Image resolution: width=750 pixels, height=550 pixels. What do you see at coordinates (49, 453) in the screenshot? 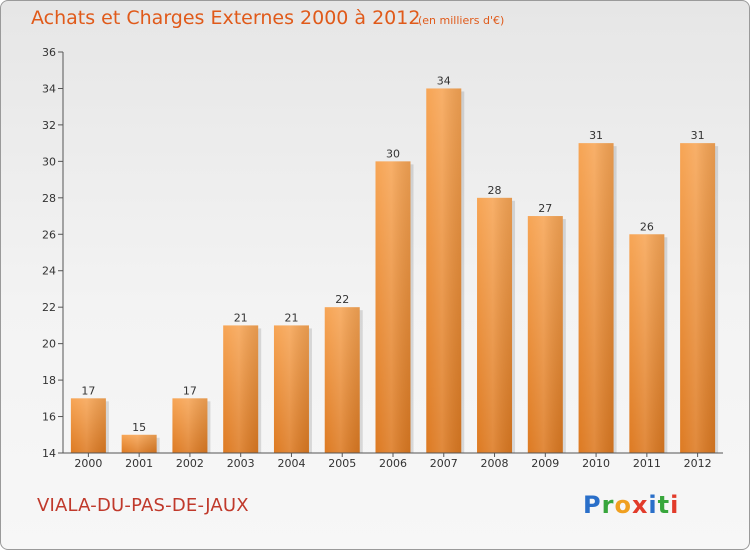
I see `y-tick-label: 14` at bounding box center [49, 453].